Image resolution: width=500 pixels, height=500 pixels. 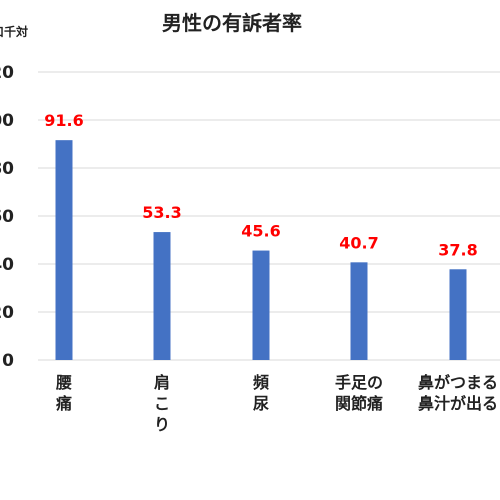 I want to click on category-label: 痛, so click(x=63, y=403).